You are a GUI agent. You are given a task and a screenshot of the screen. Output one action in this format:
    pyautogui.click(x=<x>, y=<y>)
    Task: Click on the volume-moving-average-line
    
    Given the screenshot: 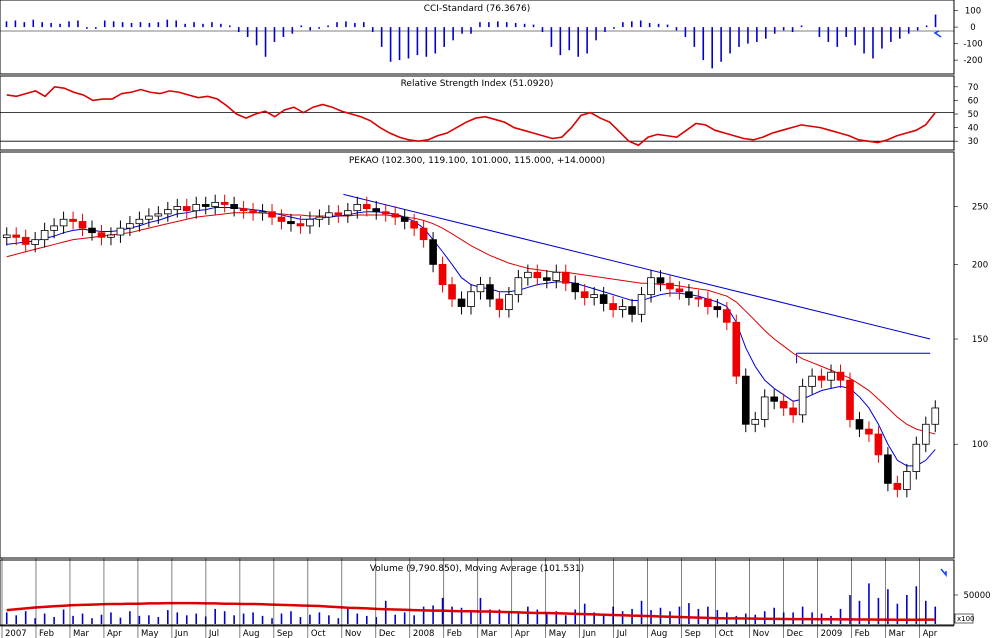 What is the action you would take?
    pyautogui.click(x=471, y=611)
    